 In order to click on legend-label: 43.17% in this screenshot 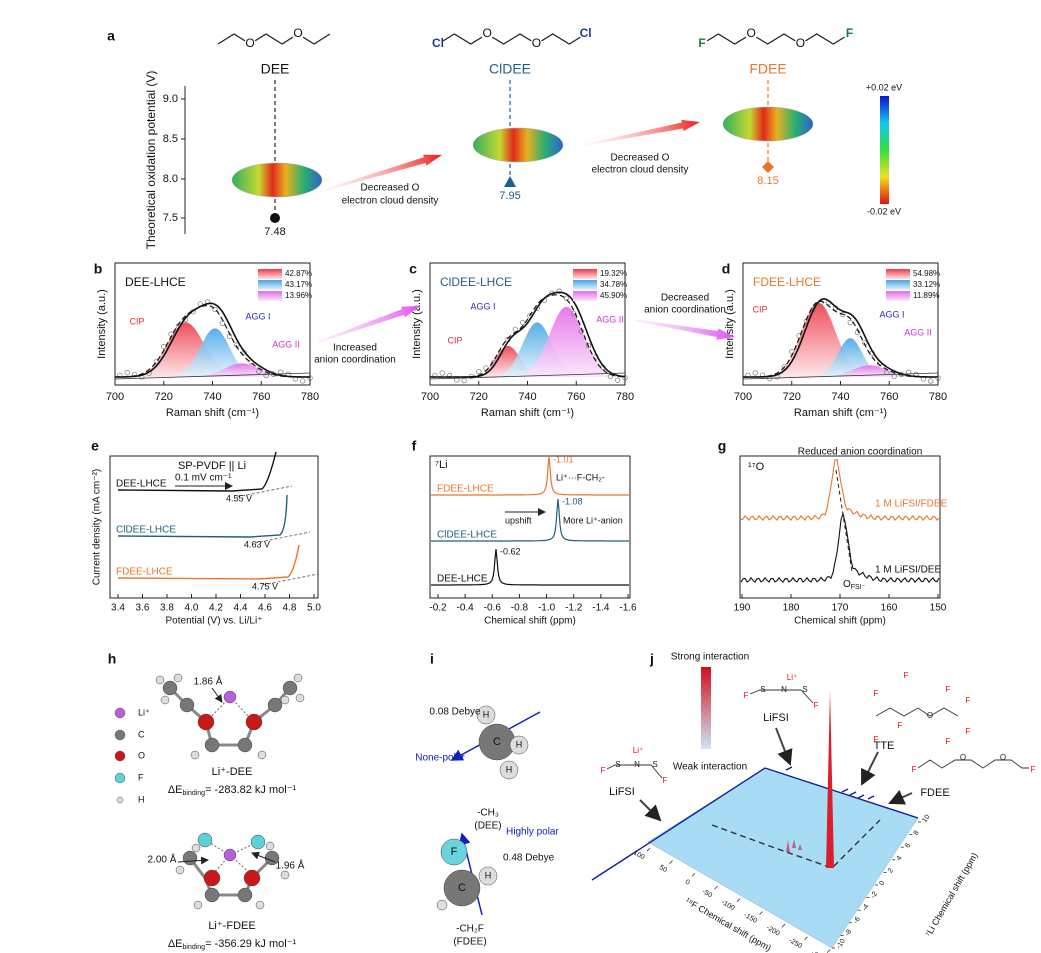, I will do `click(298, 284)`.